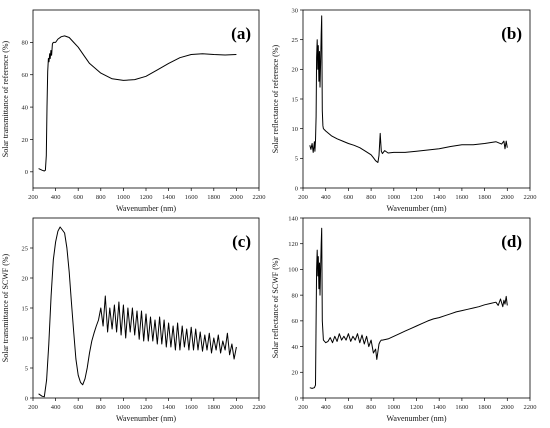 This screenshot has height=428, width=550. What do you see at coordinates (213, 407) in the screenshot?
I see `panel-c-x-tick-label: 1800` at bounding box center [213, 407].